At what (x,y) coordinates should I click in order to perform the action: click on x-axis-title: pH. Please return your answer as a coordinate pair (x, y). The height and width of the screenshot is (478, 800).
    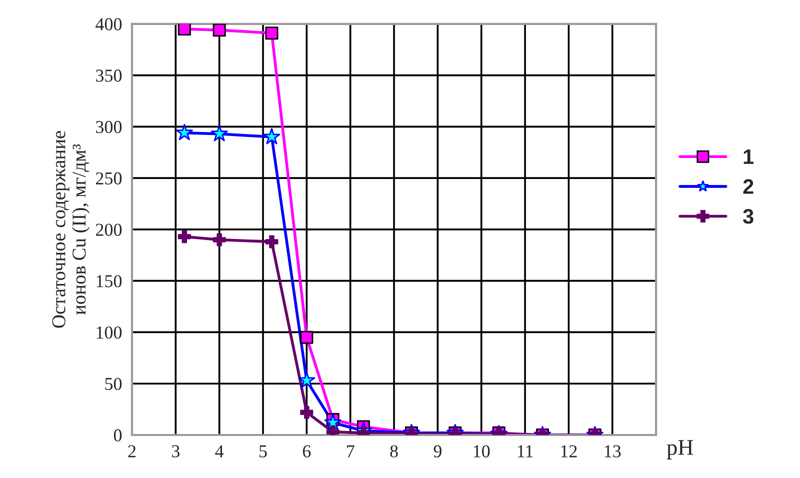
    Looking at the image, I should click on (680, 450).